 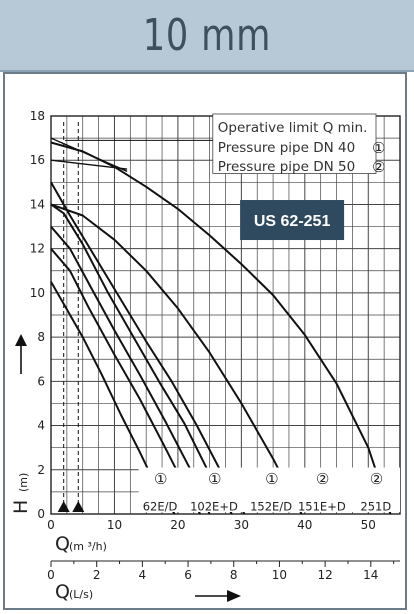 I want to click on curve-label: 102E+D, so click(x=214, y=507).